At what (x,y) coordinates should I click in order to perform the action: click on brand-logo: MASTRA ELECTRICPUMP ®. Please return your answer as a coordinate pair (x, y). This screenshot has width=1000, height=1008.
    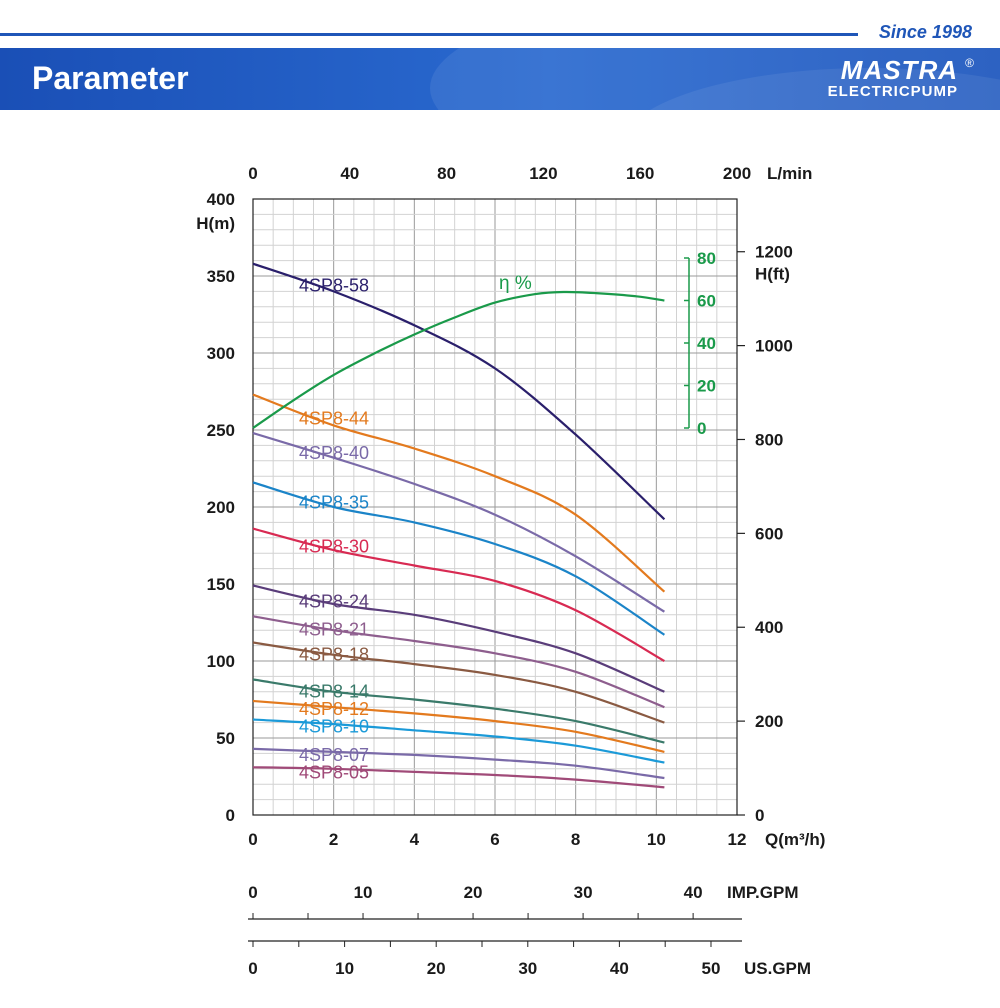
    Looking at the image, I should click on (900, 77).